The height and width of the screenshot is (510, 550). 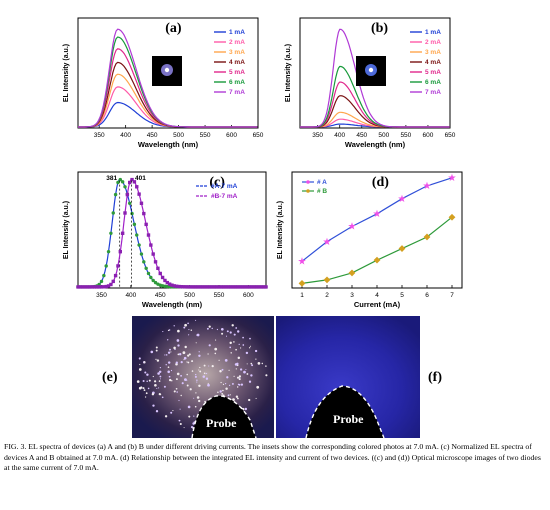 What do you see at coordinates (433, 42) in the screenshot?
I see `legend-entry: 2 mA` at bounding box center [433, 42].